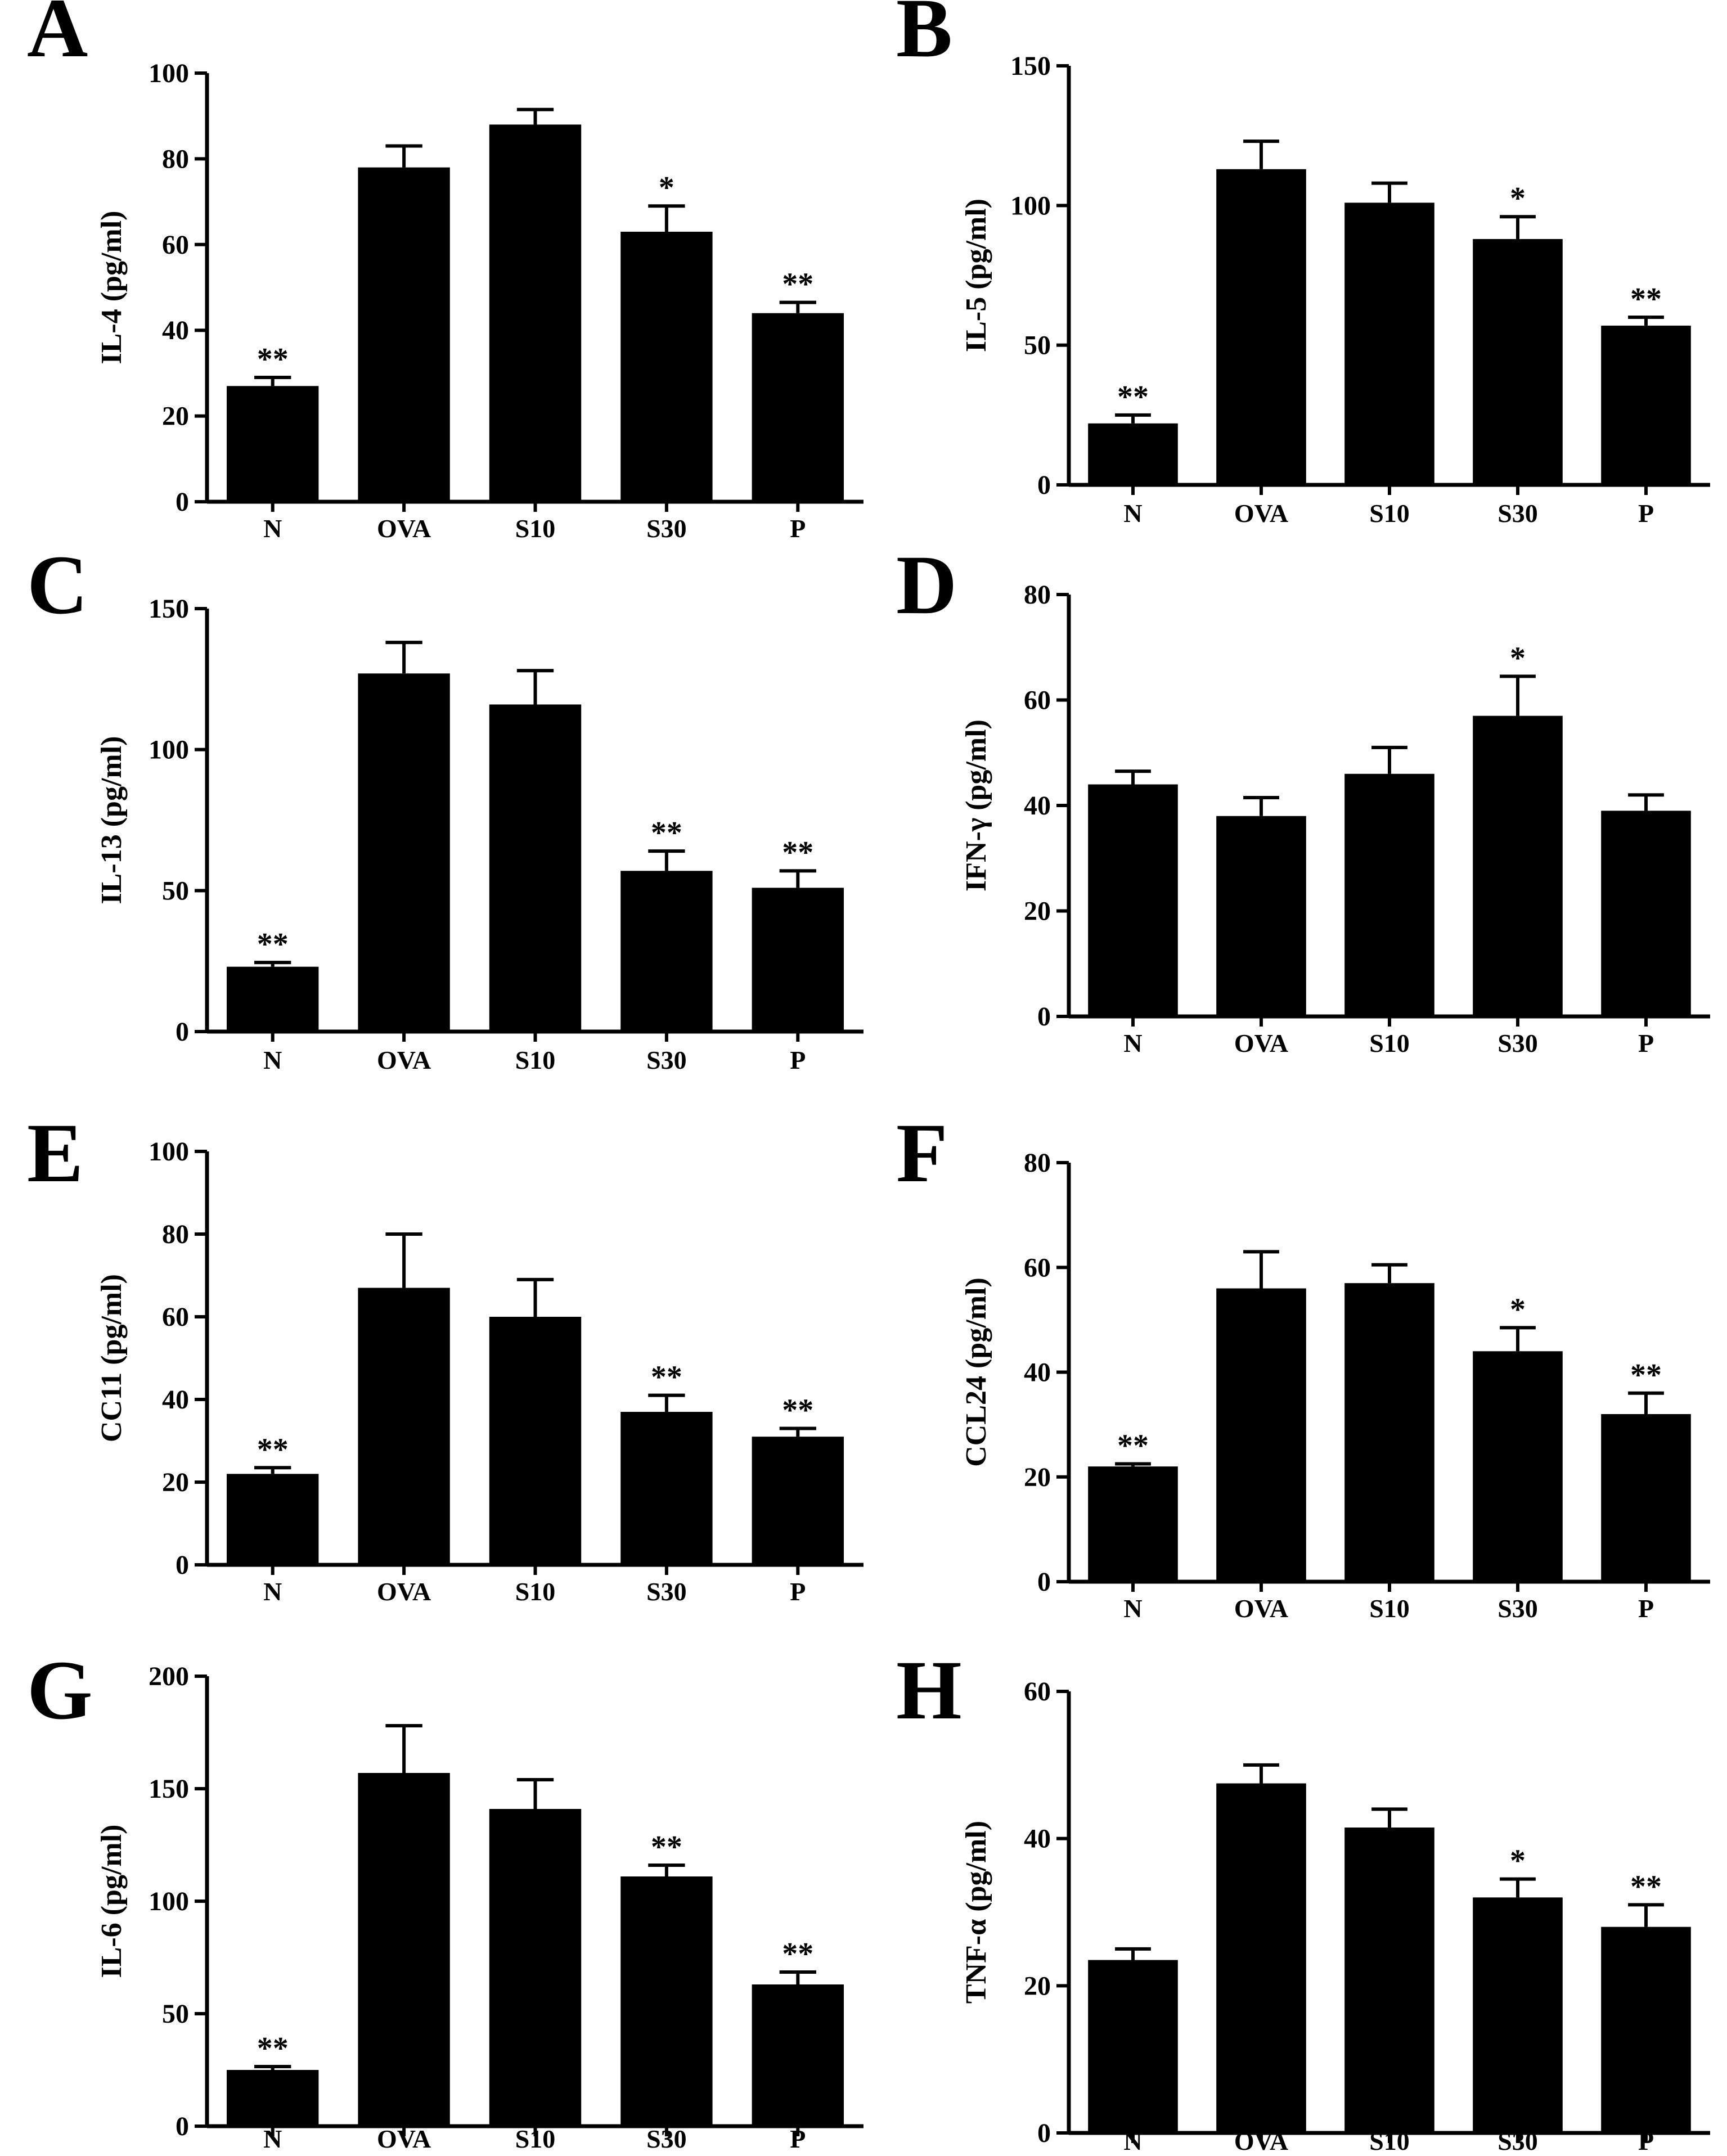 This screenshot has height=2156, width=1727. Describe the element at coordinates (976, 805) in the screenshot. I see `y-axis-label-d: IFN-γ (pg/ml)` at that location.